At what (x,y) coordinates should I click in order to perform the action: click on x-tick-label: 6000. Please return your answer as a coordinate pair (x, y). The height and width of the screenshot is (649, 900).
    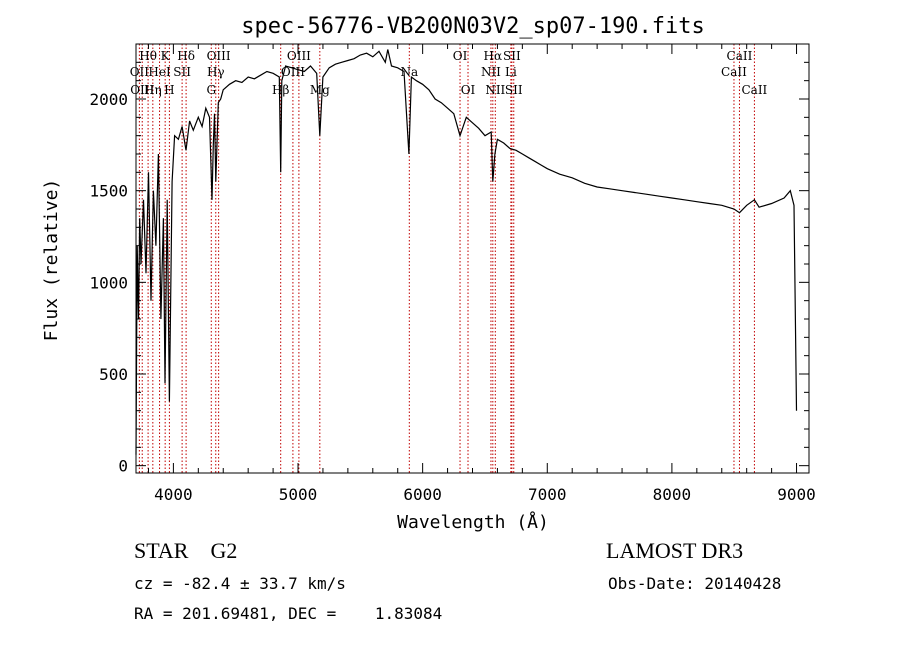
    Looking at the image, I should click on (422, 494).